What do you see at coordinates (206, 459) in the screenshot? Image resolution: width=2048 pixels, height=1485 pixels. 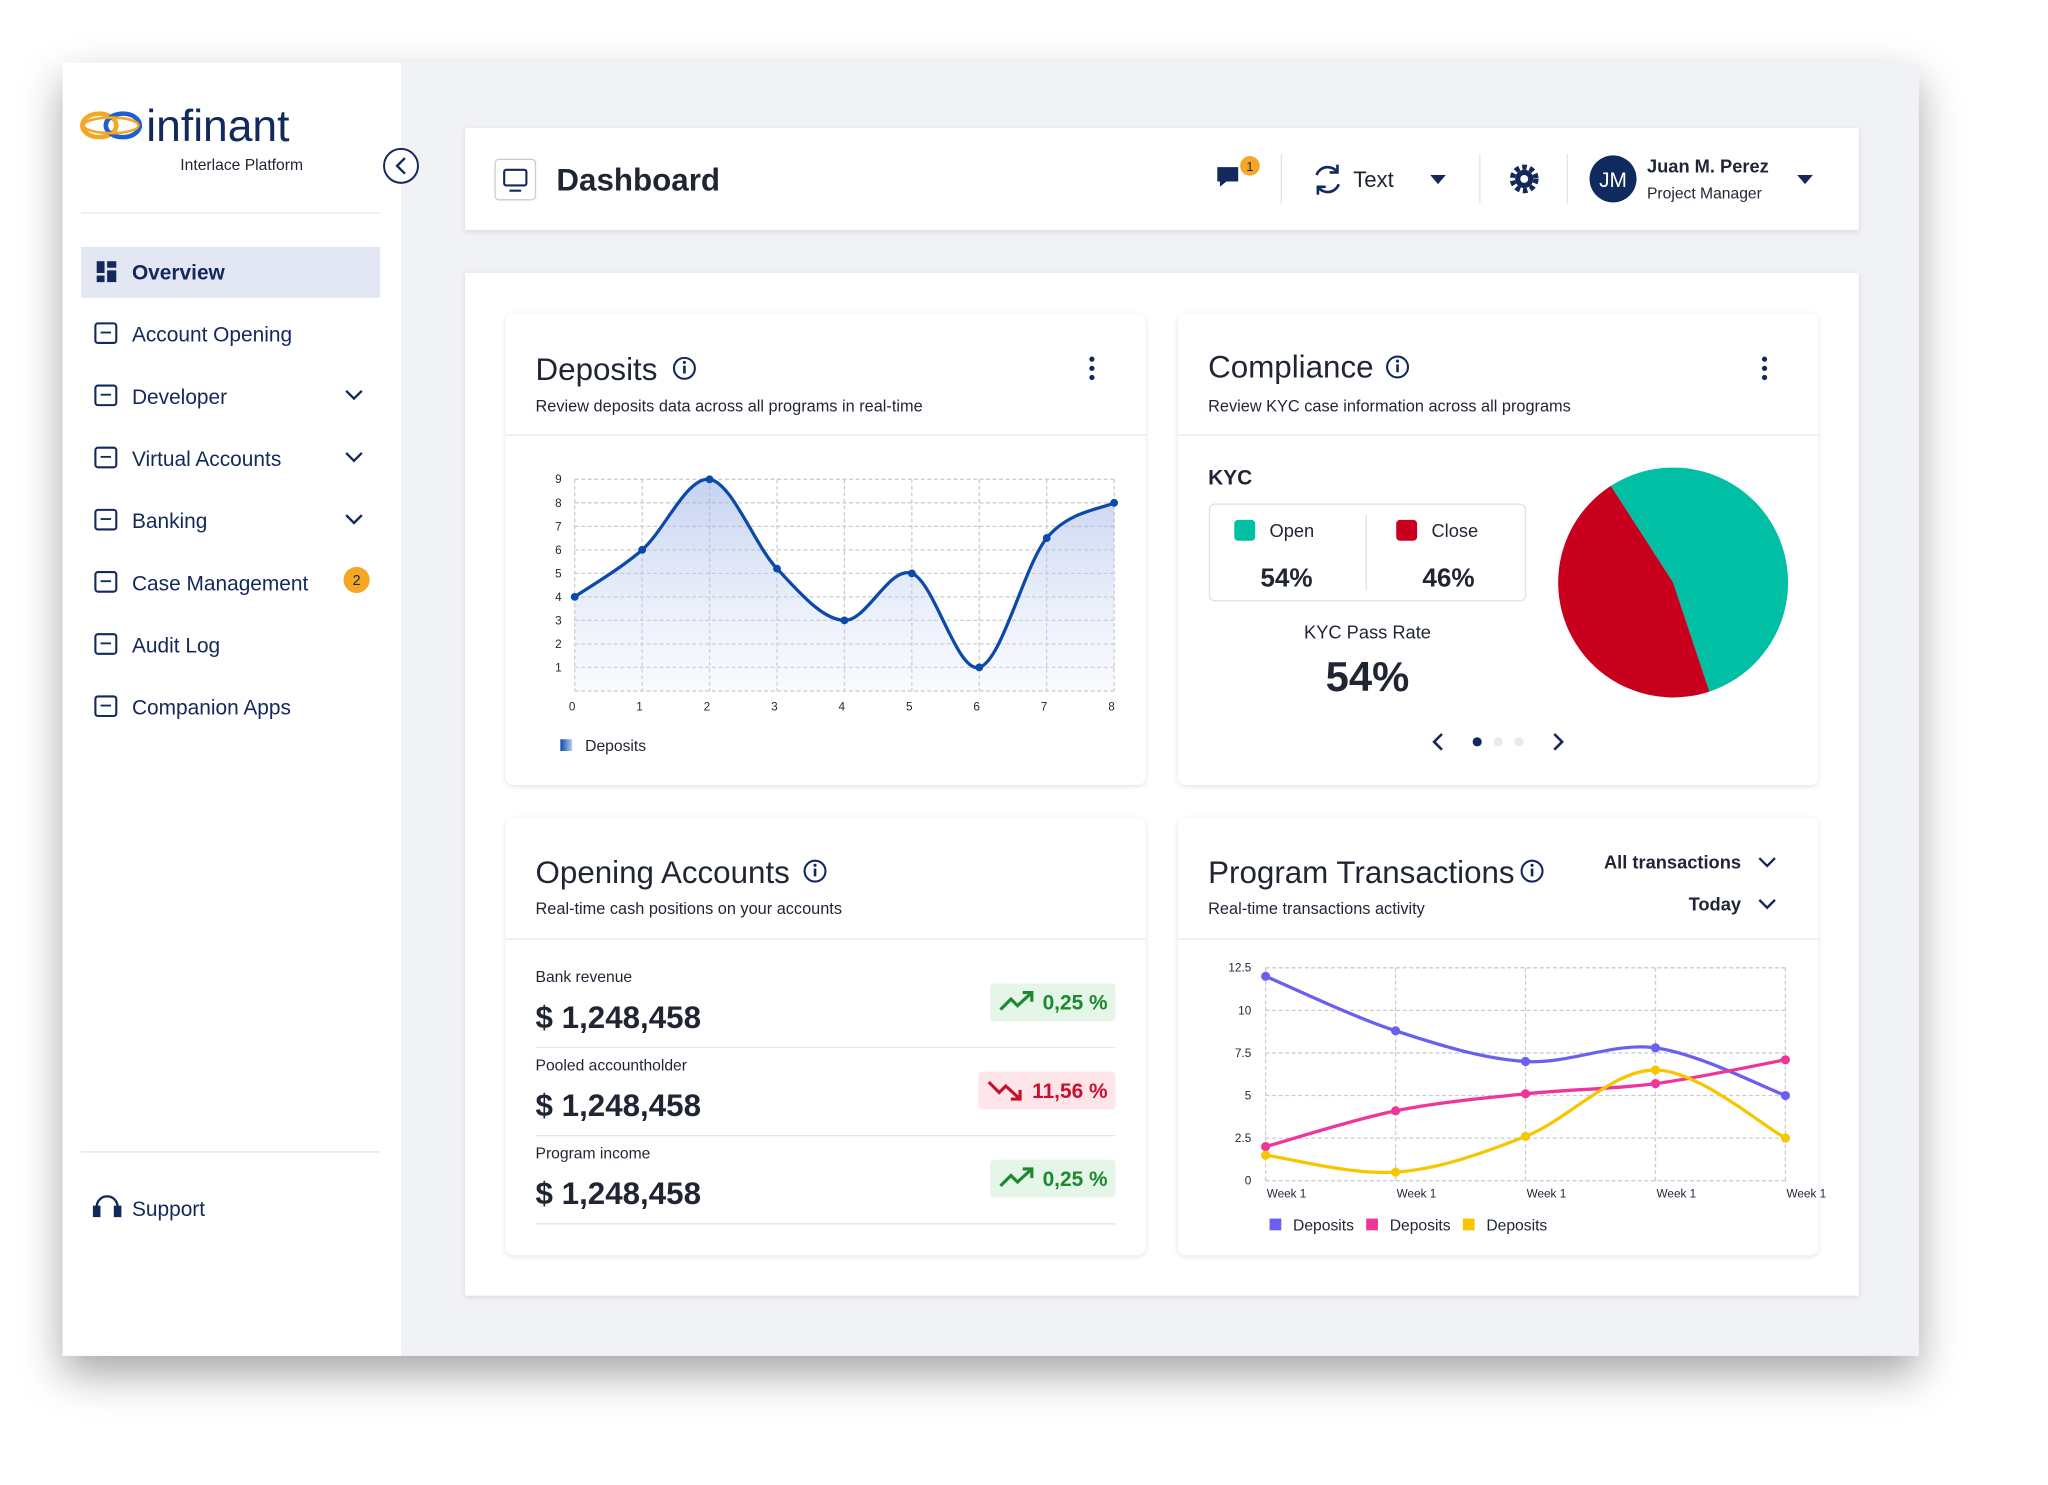 I see `nav-label: Virtual Accounts` at bounding box center [206, 459].